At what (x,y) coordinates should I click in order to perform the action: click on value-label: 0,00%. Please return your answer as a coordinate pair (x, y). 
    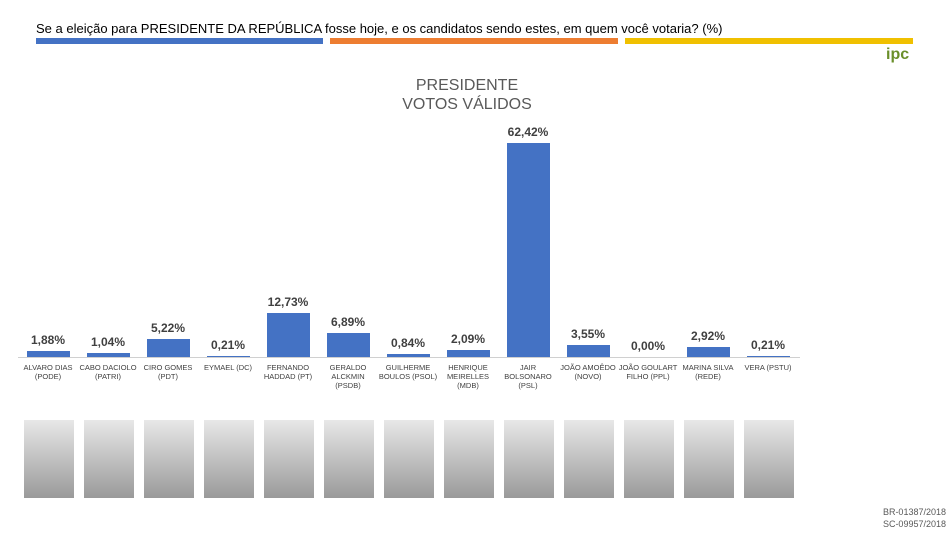
    Looking at the image, I should click on (648, 346).